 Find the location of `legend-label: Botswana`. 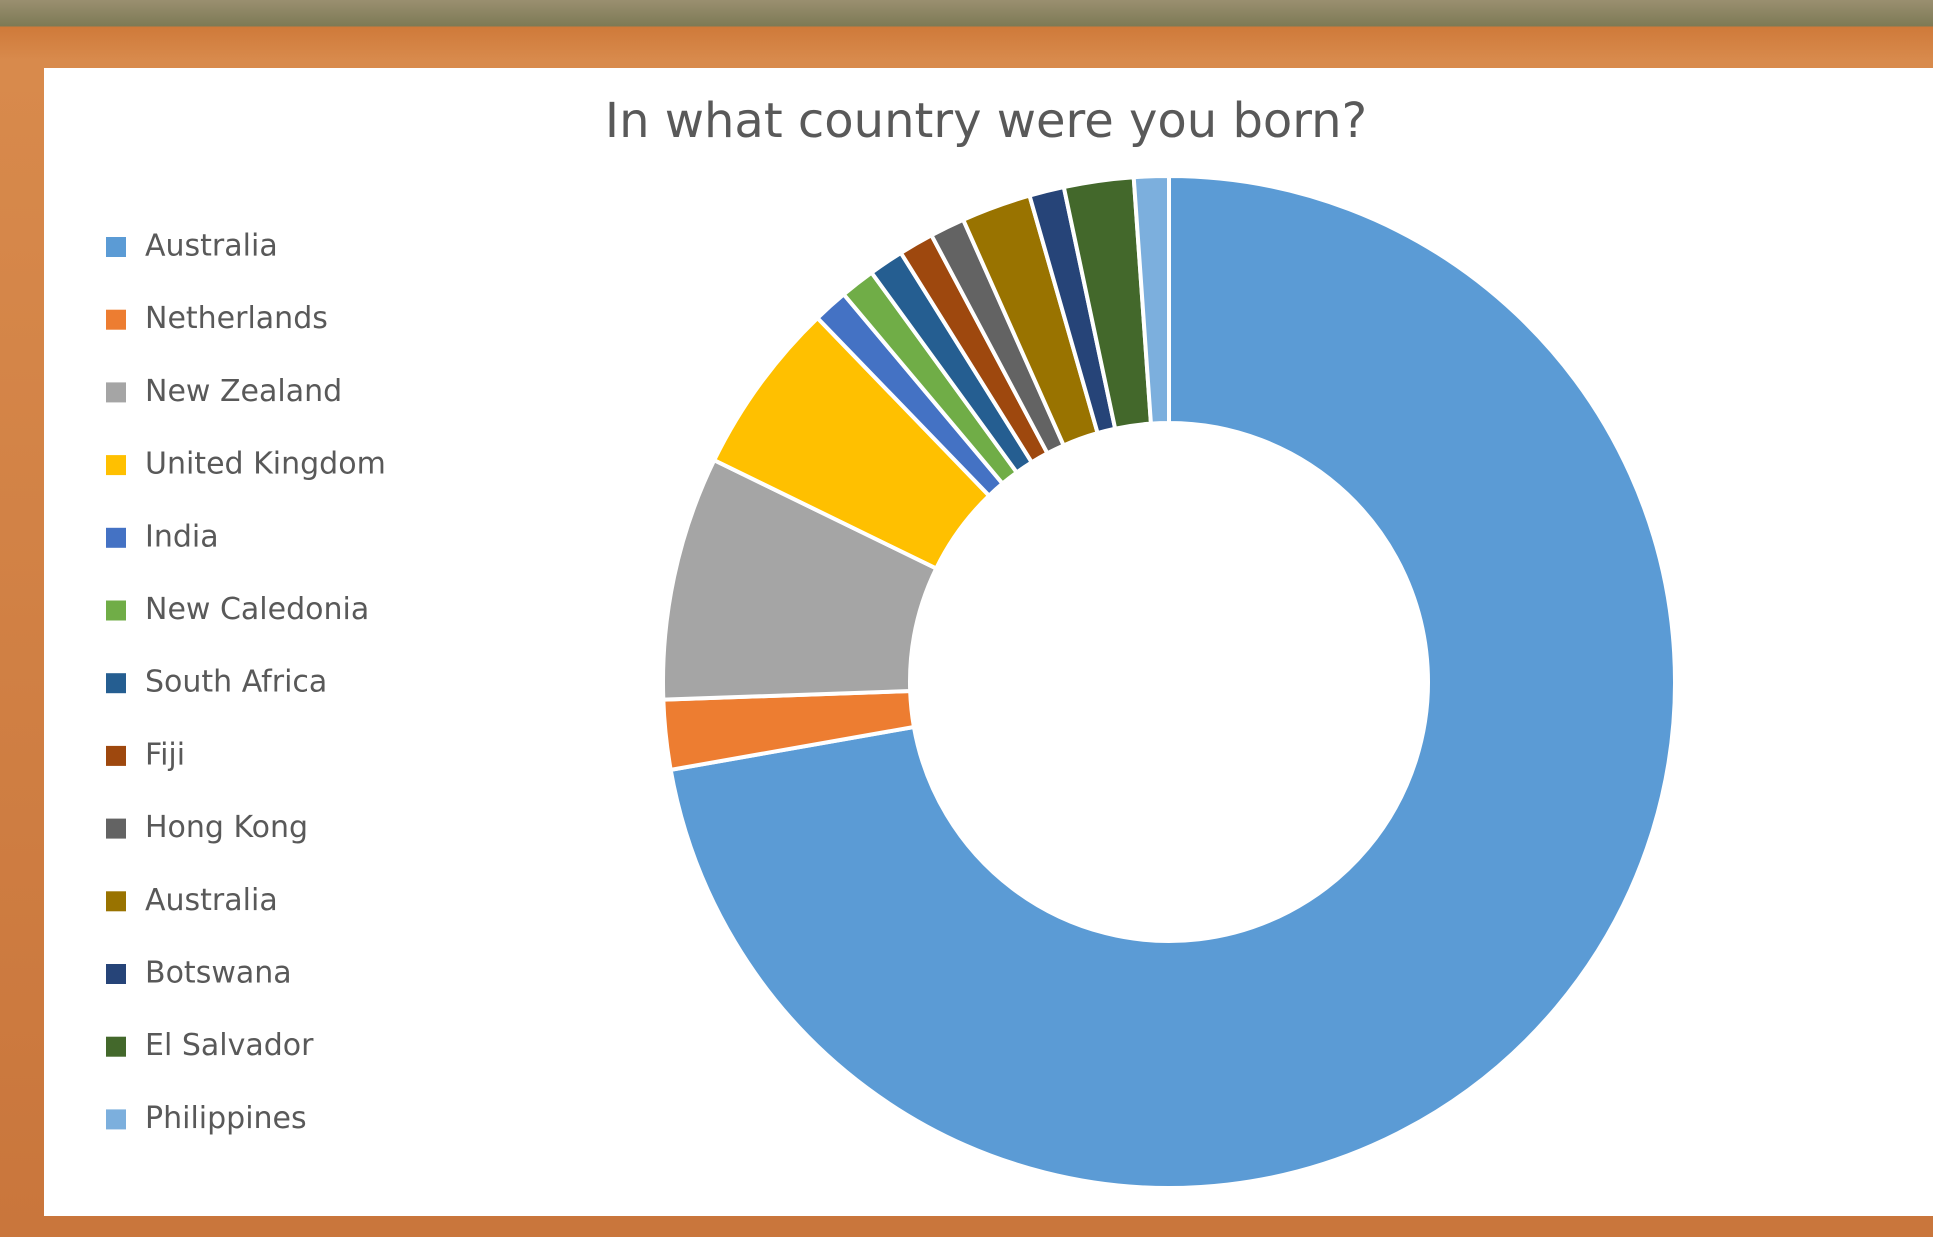

legend-label: Botswana is located at coordinates (218, 973).